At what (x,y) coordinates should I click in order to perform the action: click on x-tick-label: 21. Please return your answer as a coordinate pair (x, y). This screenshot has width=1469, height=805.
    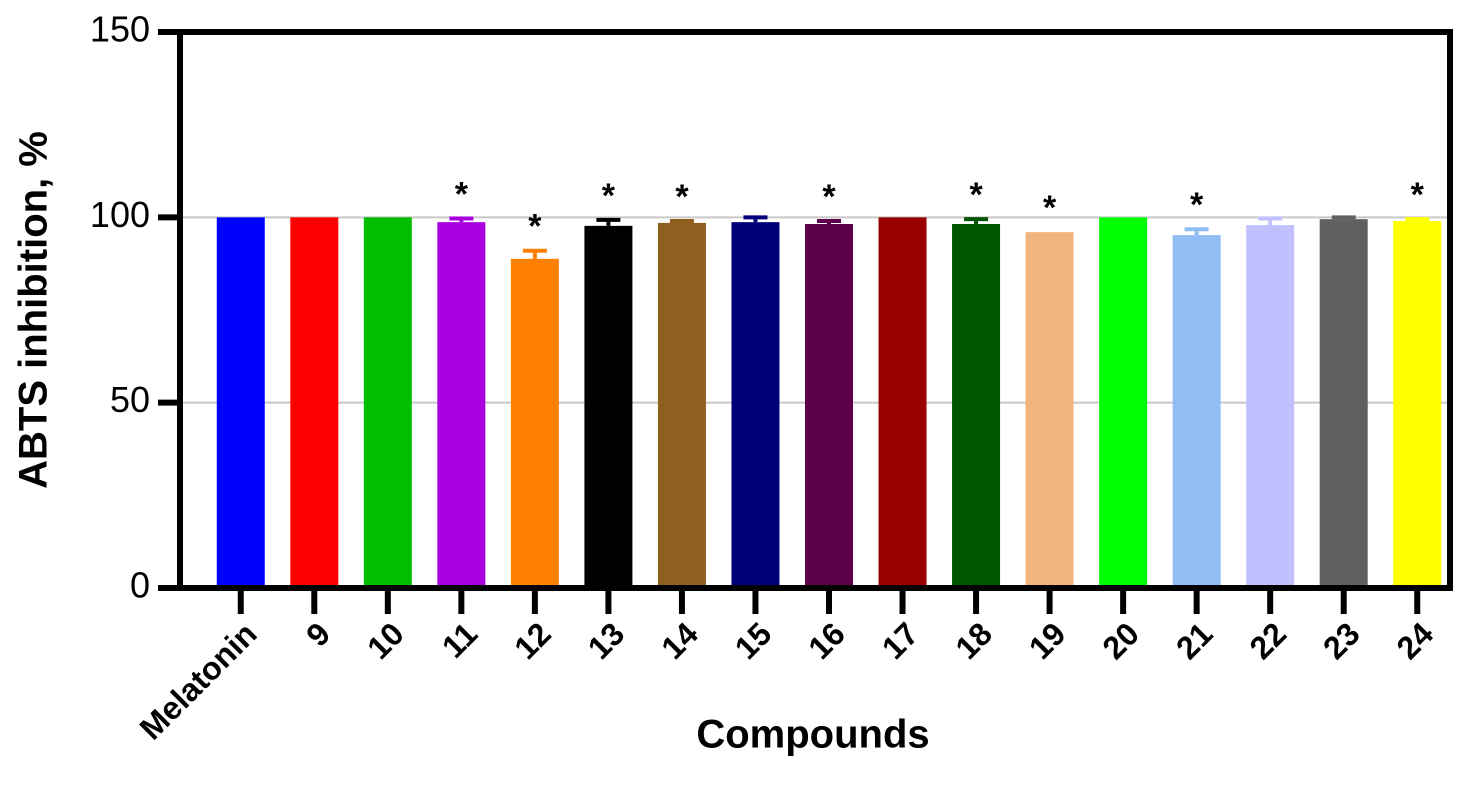
    Looking at the image, I should click on (1194, 640).